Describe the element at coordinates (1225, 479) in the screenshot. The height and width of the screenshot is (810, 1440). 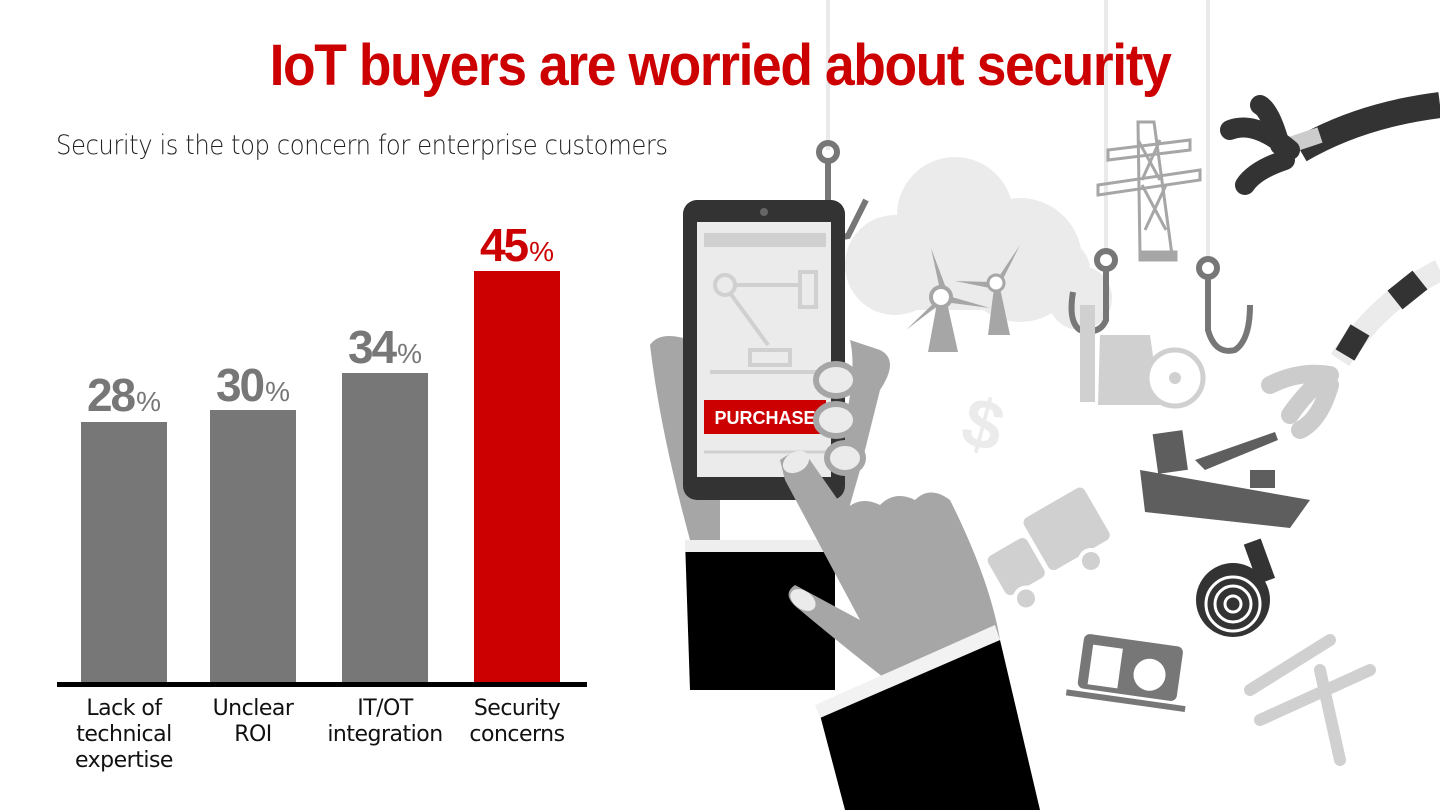
I see `ship-crane-icon` at that location.